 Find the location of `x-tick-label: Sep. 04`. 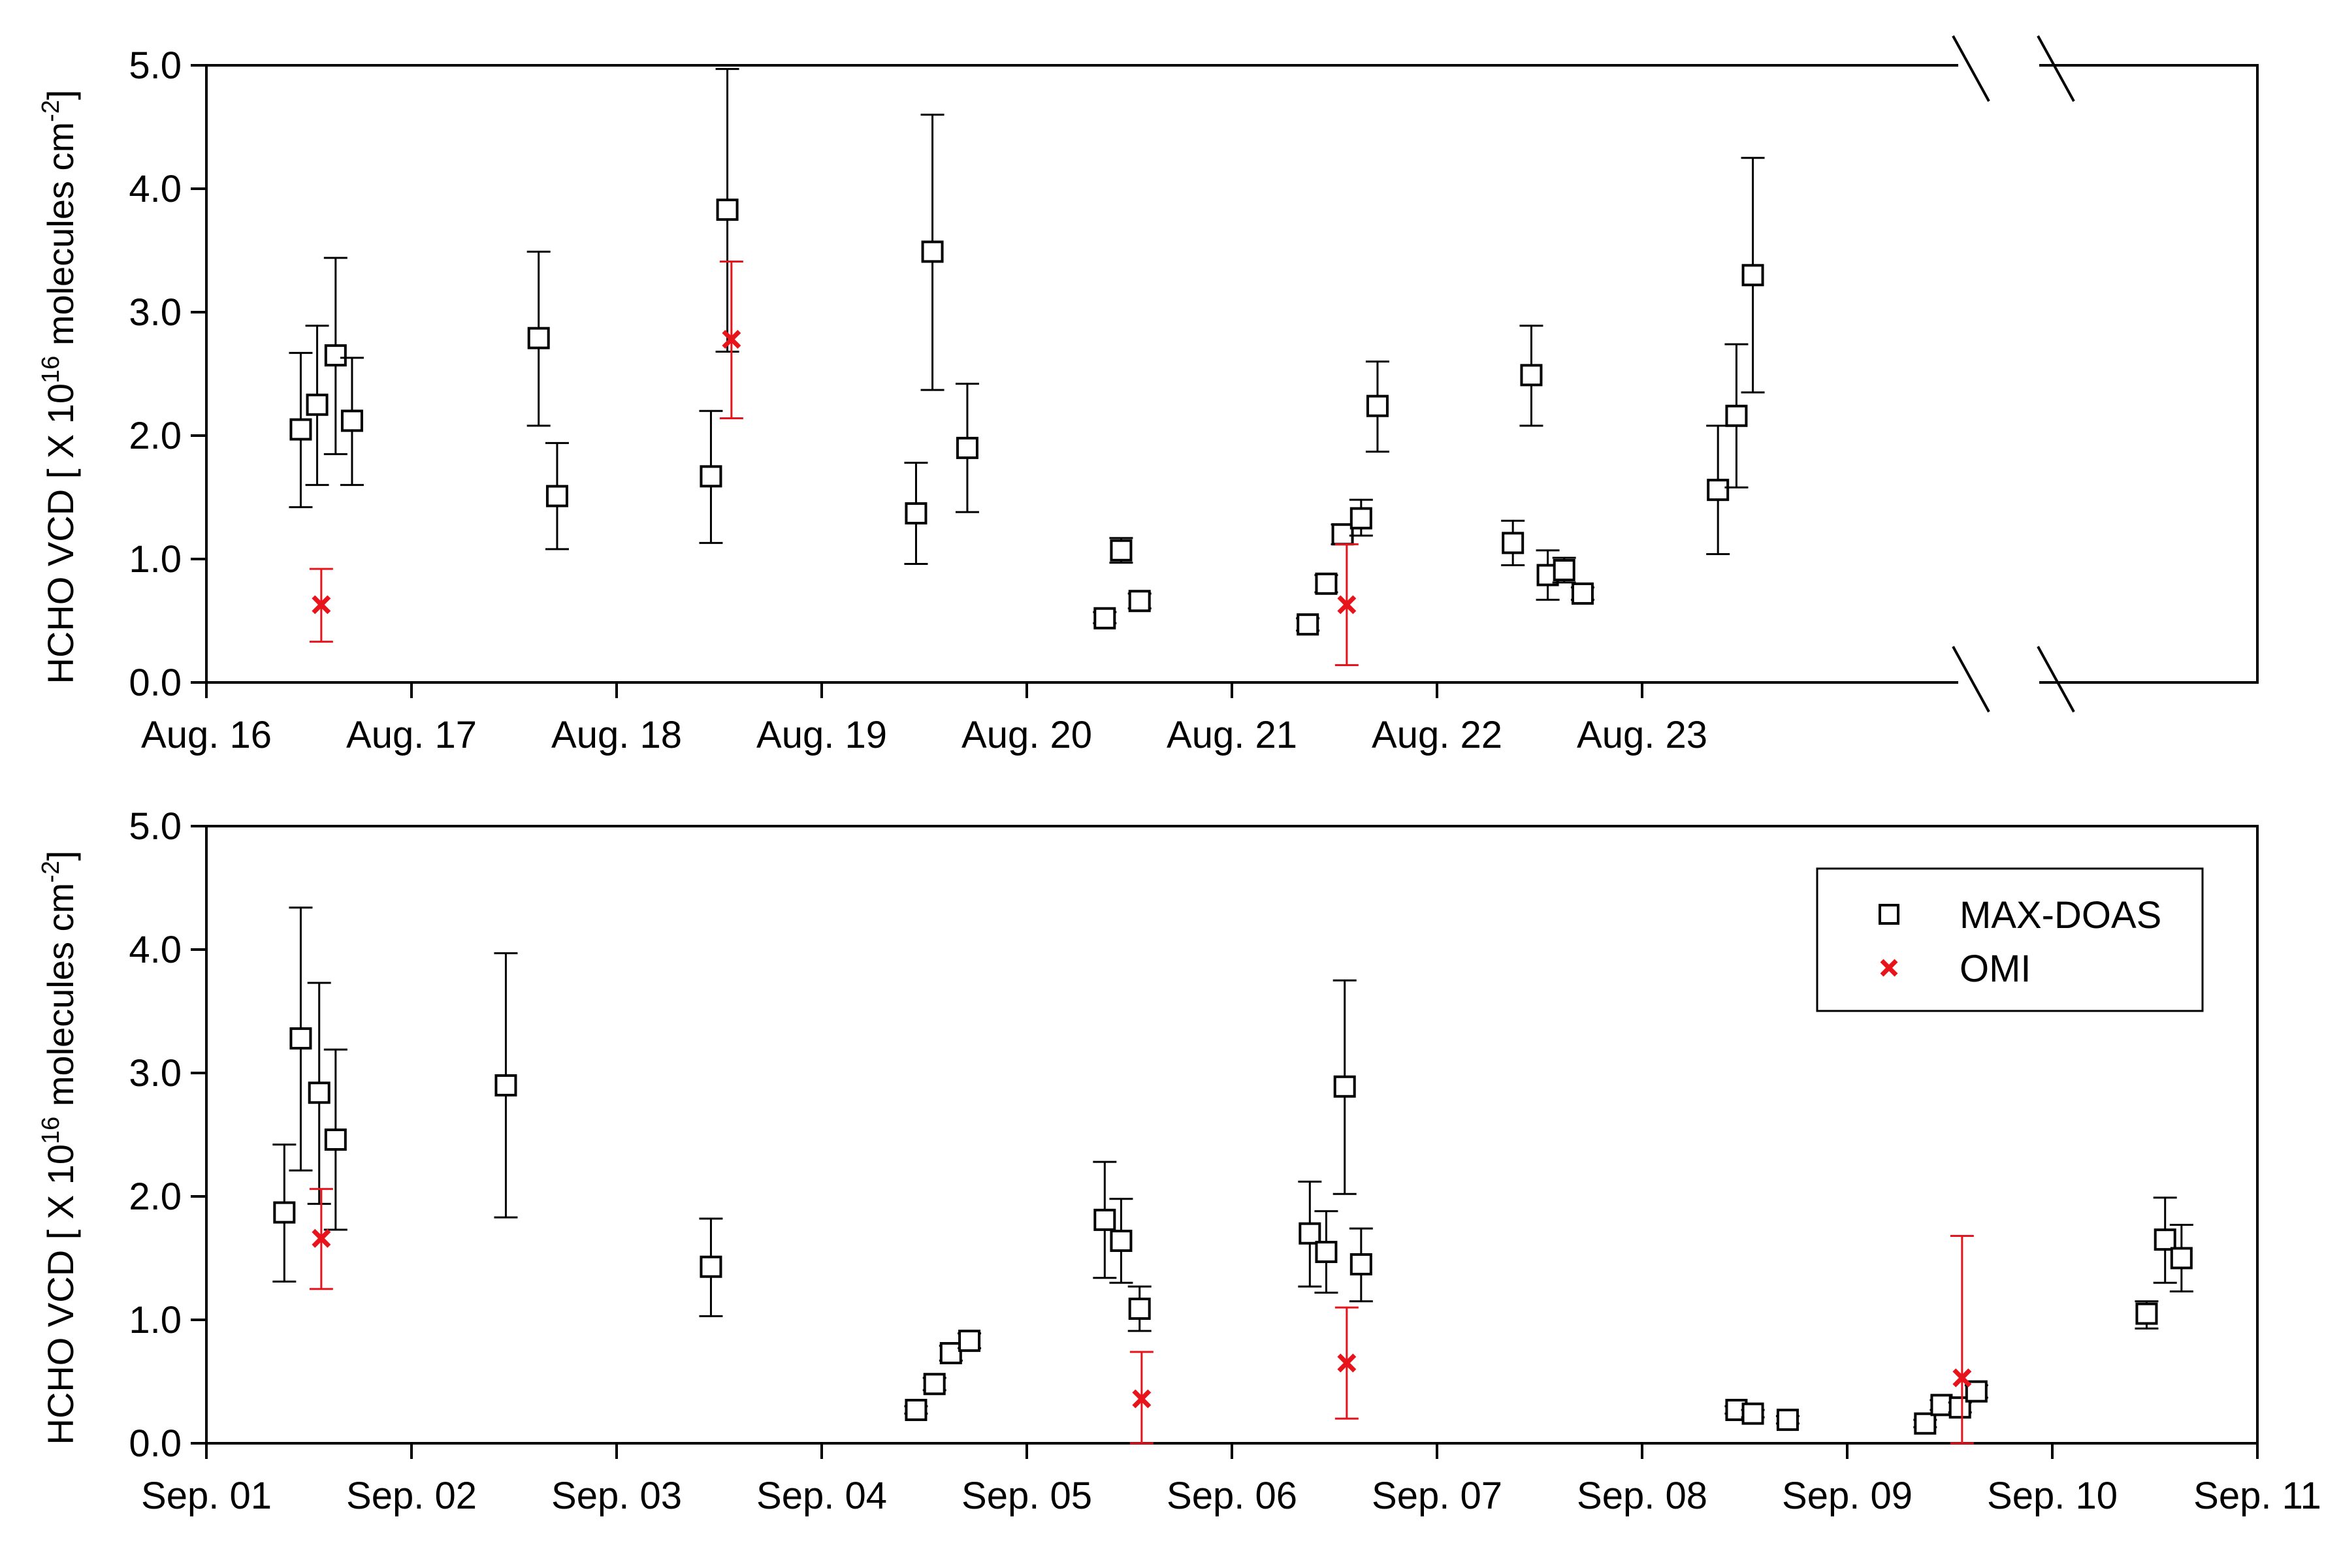

x-tick-label: Sep. 04 is located at coordinates (822, 1496).